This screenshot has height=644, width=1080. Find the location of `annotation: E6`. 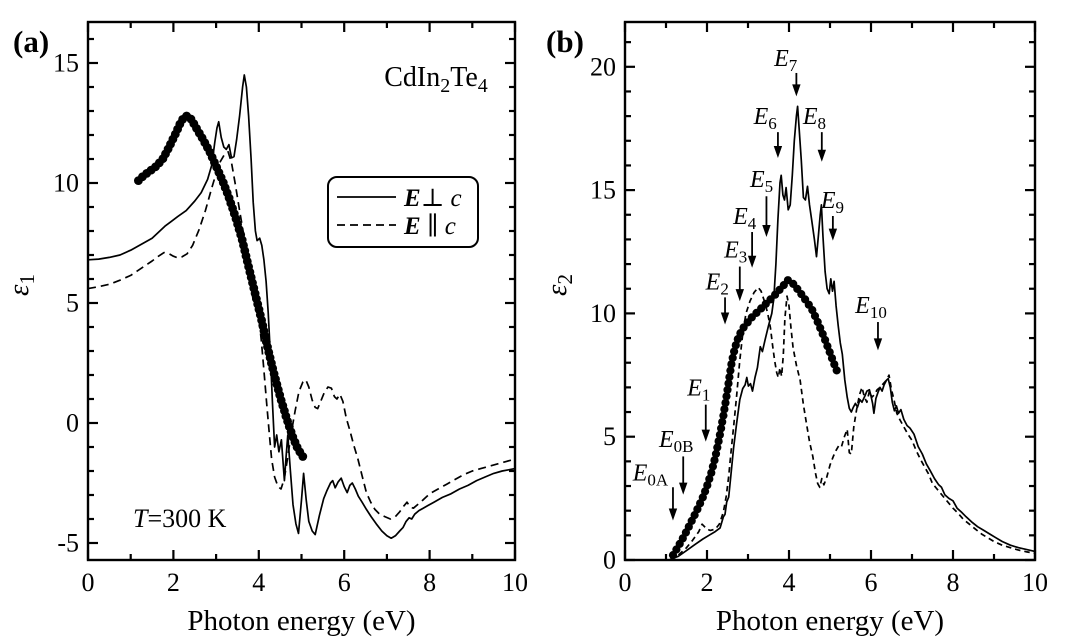

annotation: E6 is located at coordinates (768, 131).